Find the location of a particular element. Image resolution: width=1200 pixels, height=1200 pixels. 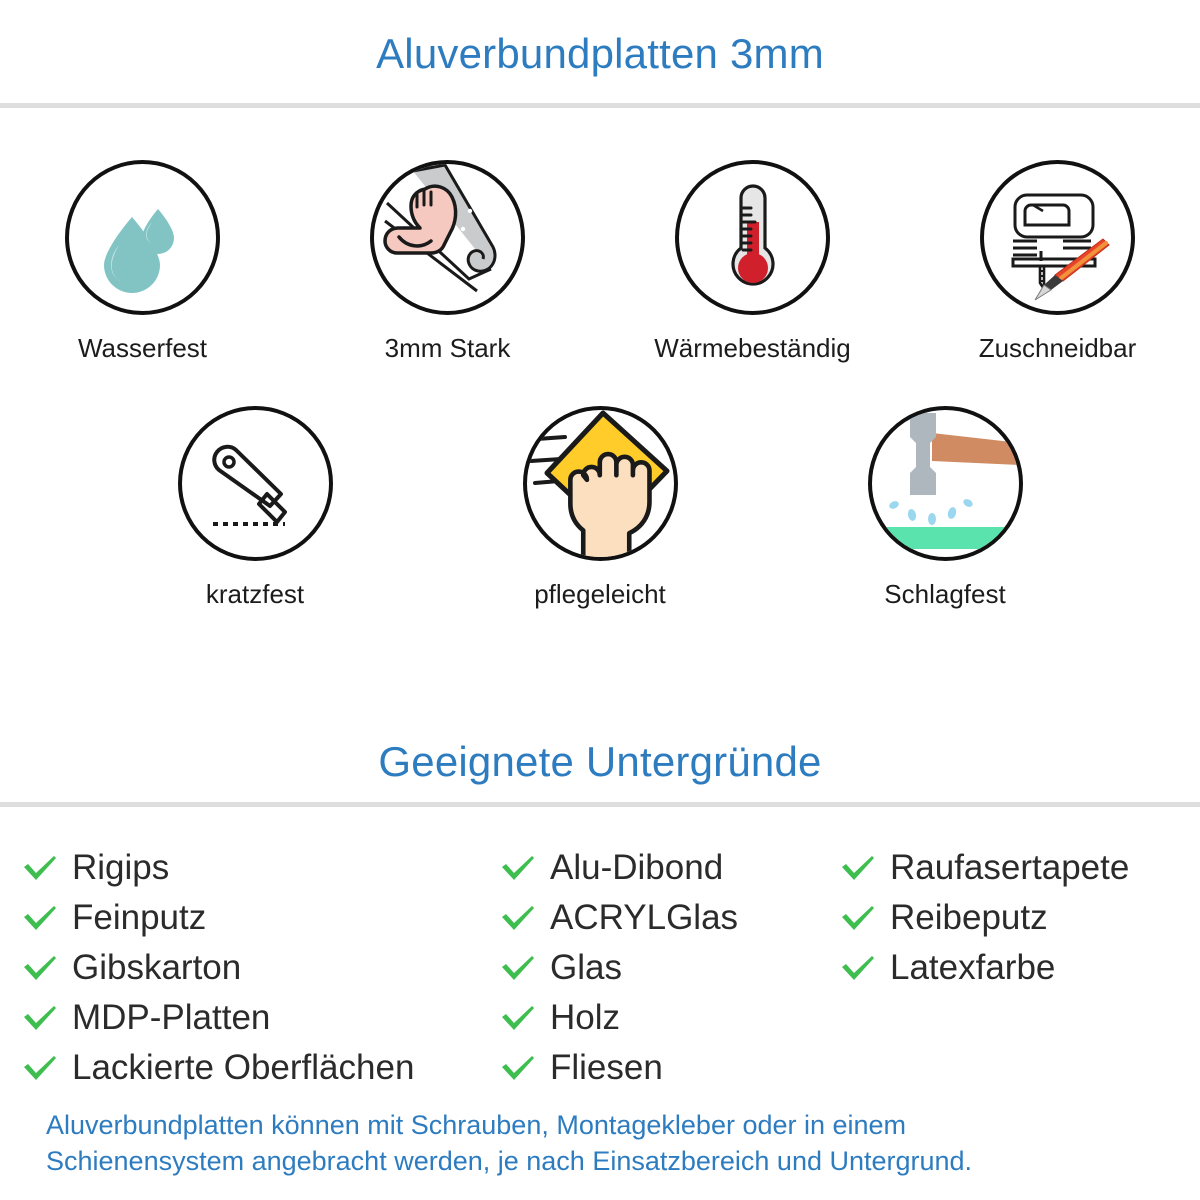

list-item: MDP-Platten is located at coordinates (261, 1017).